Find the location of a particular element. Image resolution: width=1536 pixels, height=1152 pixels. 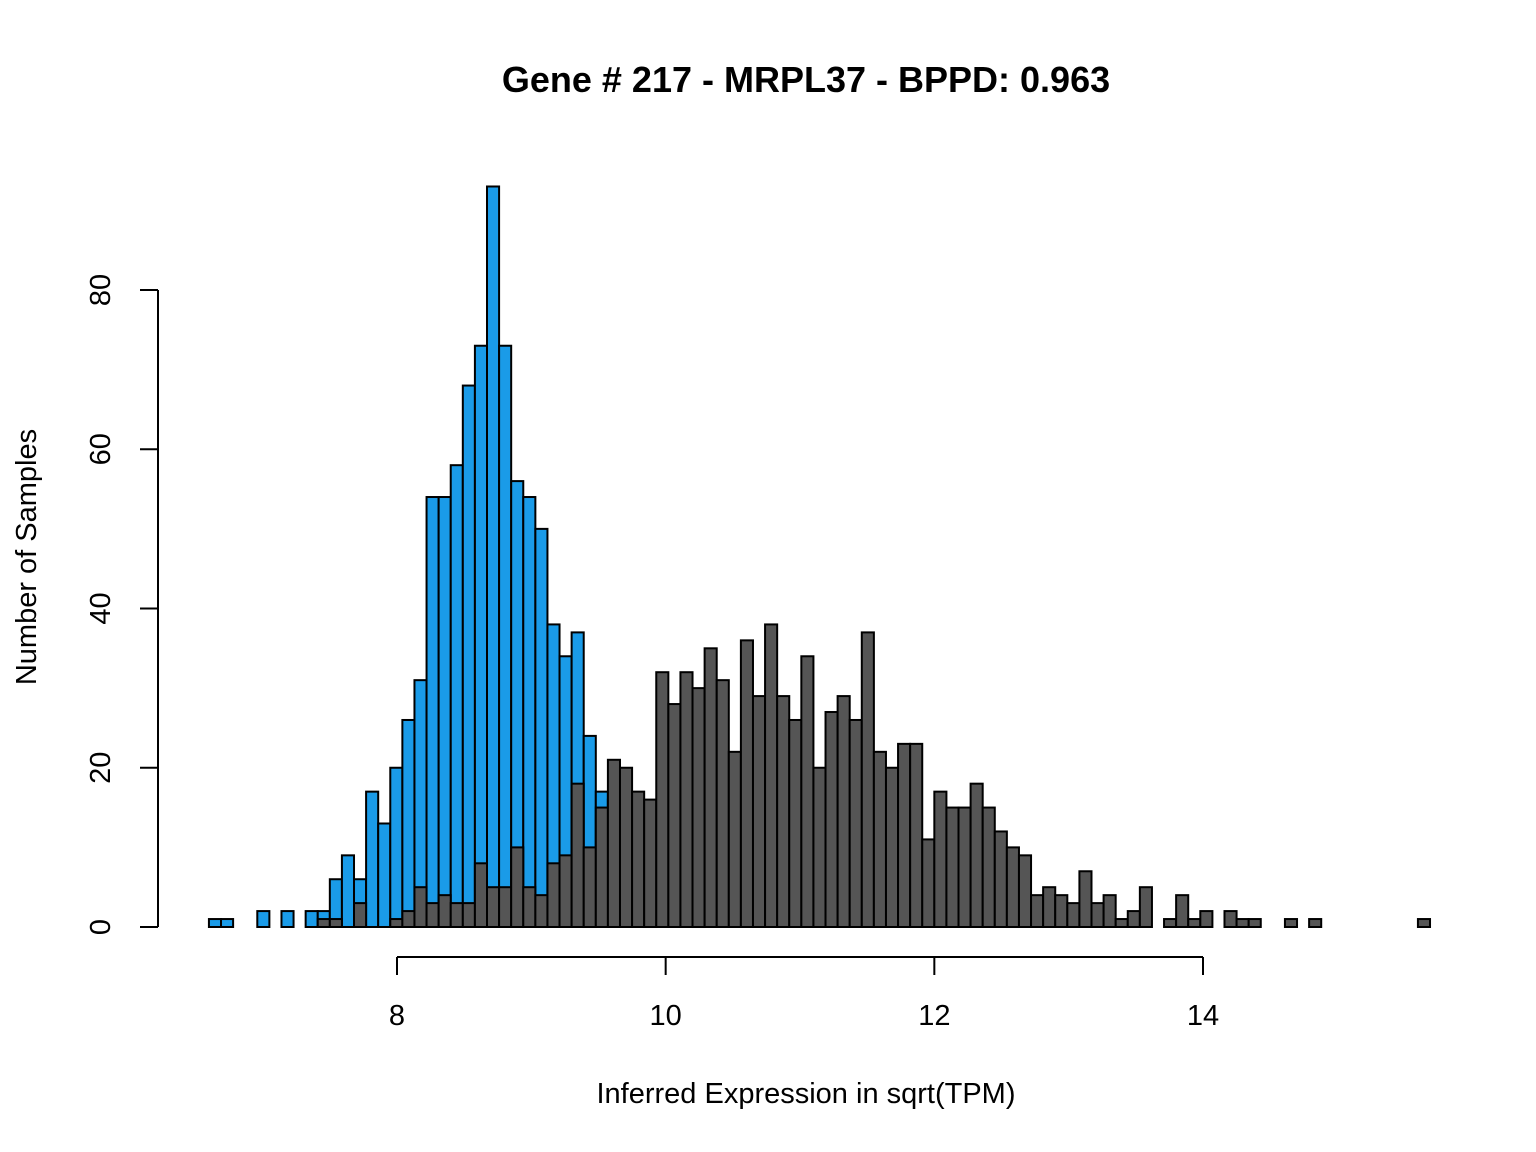

x-axis: 8 10 12 14 is located at coordinates (804, 994).